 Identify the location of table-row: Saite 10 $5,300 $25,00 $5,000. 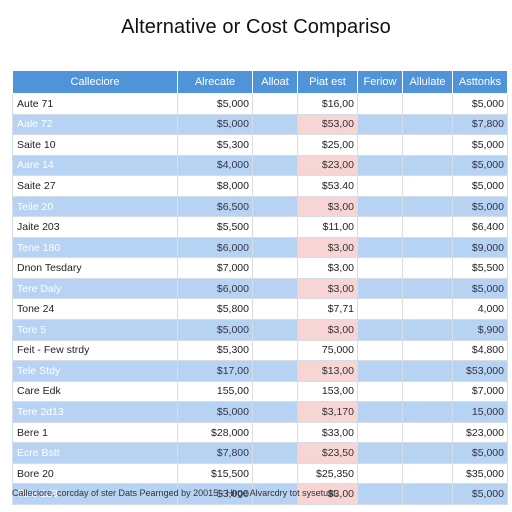
(260, 145).